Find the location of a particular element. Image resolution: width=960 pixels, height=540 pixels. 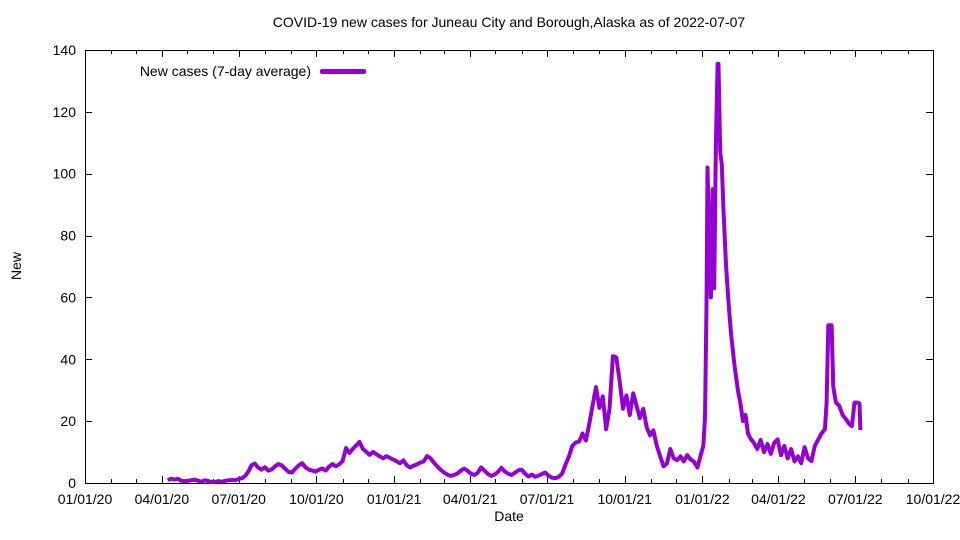

y-tick-labels: 0 20 40 60 80 100 120 140 is located at coordinates (65, 266).